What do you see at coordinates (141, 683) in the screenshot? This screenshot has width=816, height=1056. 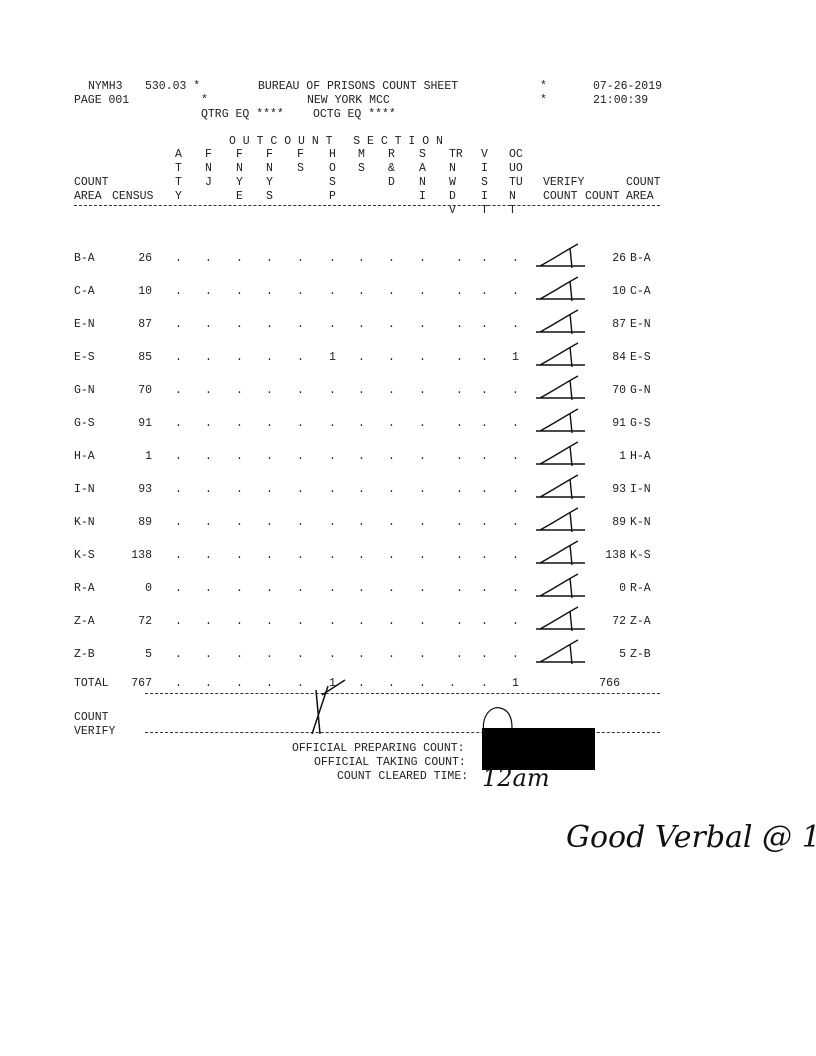 I see `total-census: 767` at bounding box center [141, 683].